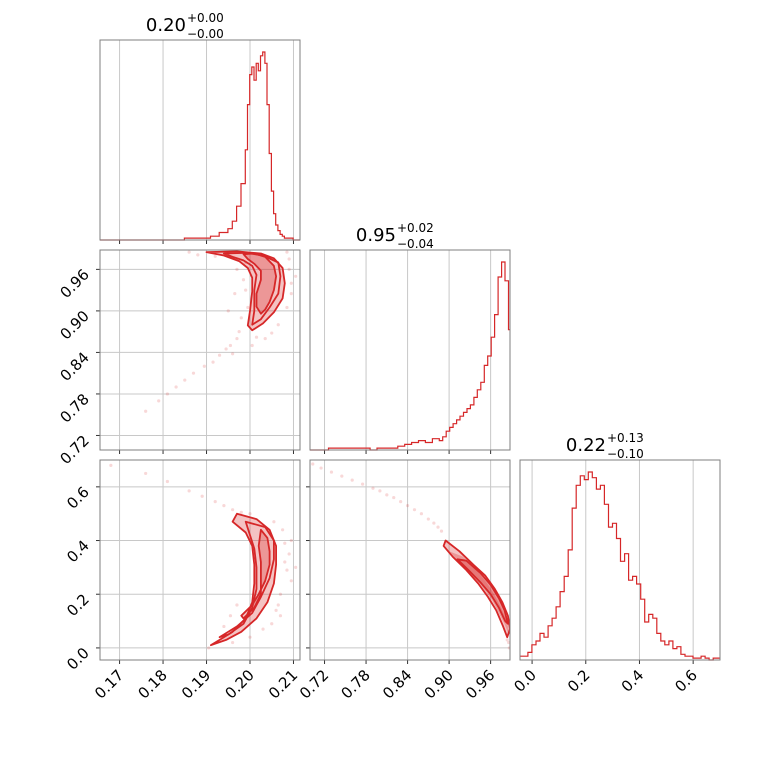 This screenshot has height=760, width=760. Describe the element at coordinates (196, 684) in the screenshot. I see `x-tick-label: 0.19` at that location.